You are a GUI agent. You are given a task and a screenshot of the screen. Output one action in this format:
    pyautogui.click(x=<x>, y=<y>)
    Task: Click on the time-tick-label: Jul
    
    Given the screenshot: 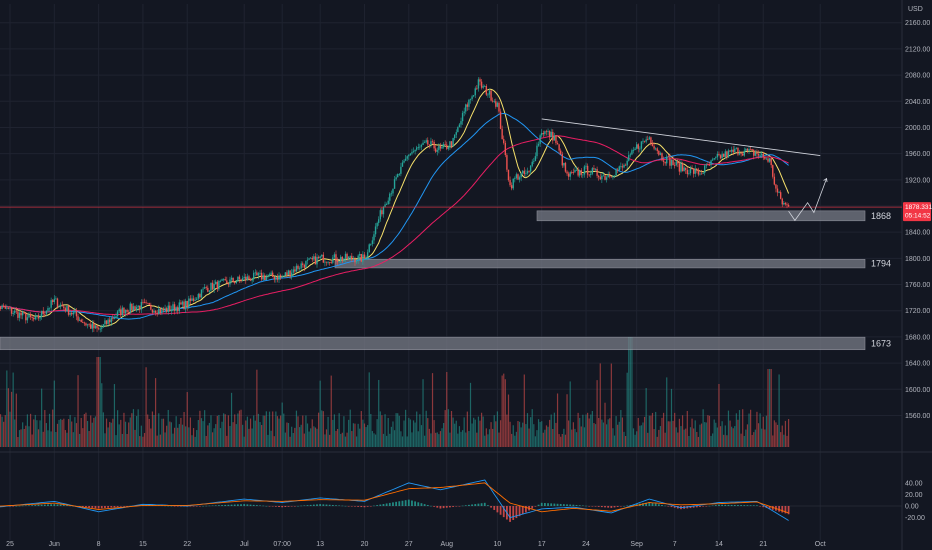 What is the action you would take?
    pyautogui.click(x=244, y=544)
    